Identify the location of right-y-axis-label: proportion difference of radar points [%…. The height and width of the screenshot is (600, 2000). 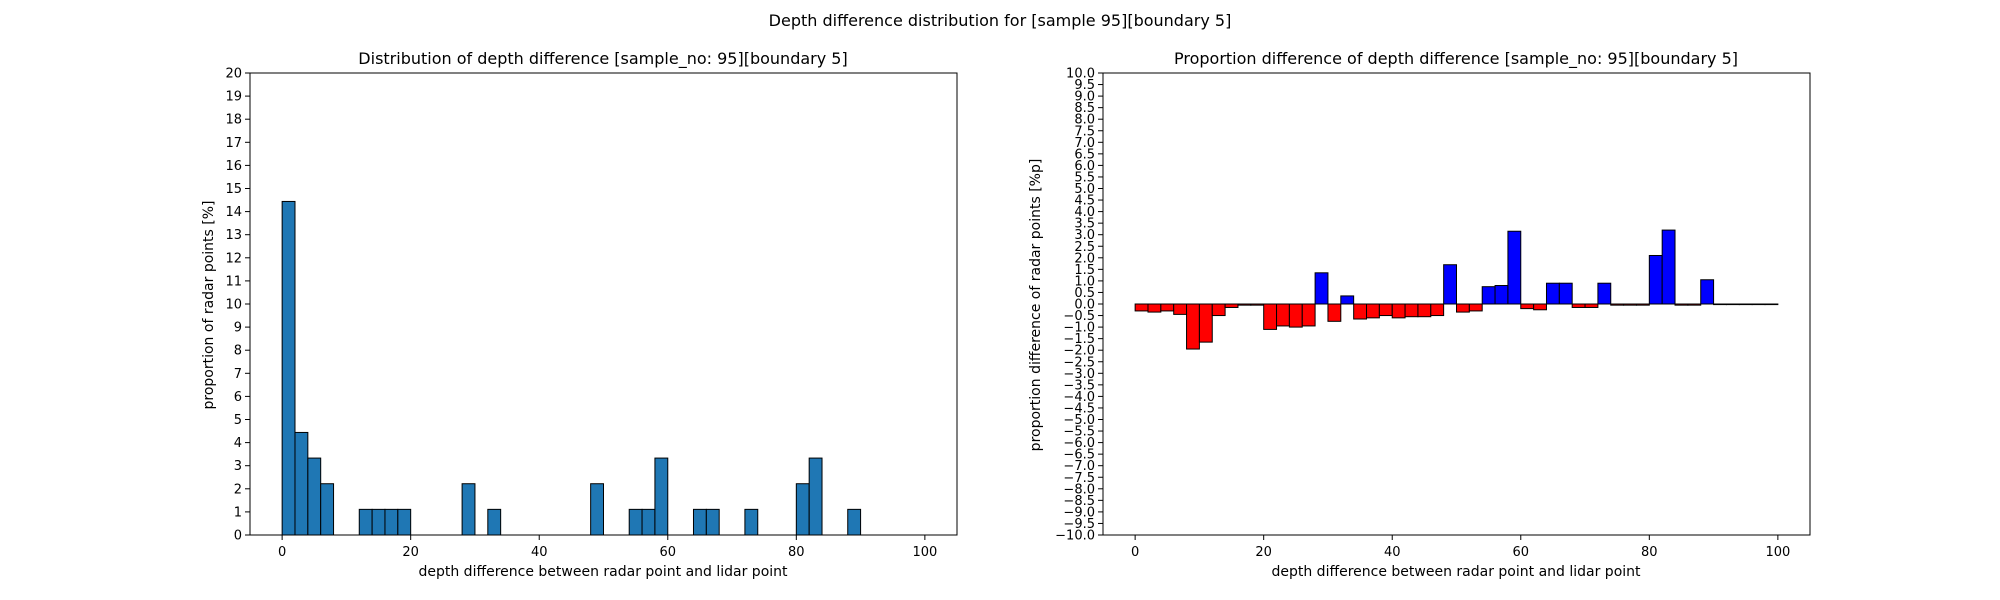
(1036, 305).